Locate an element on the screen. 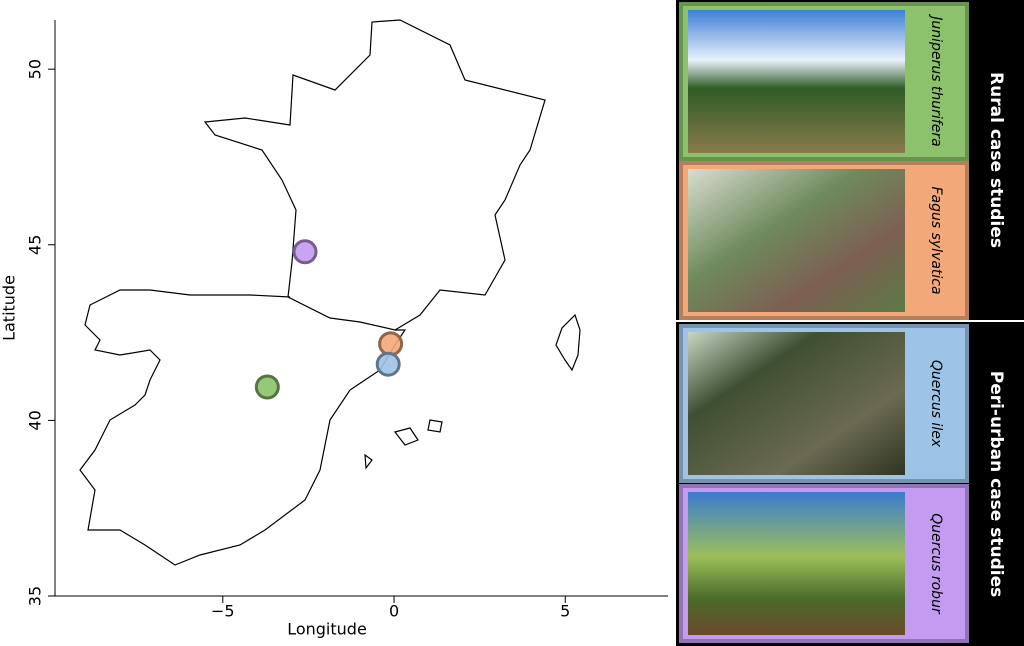 This screenshot has height=646, width=1024. y-tick-label: 50 is located at coordinates (35, 69).